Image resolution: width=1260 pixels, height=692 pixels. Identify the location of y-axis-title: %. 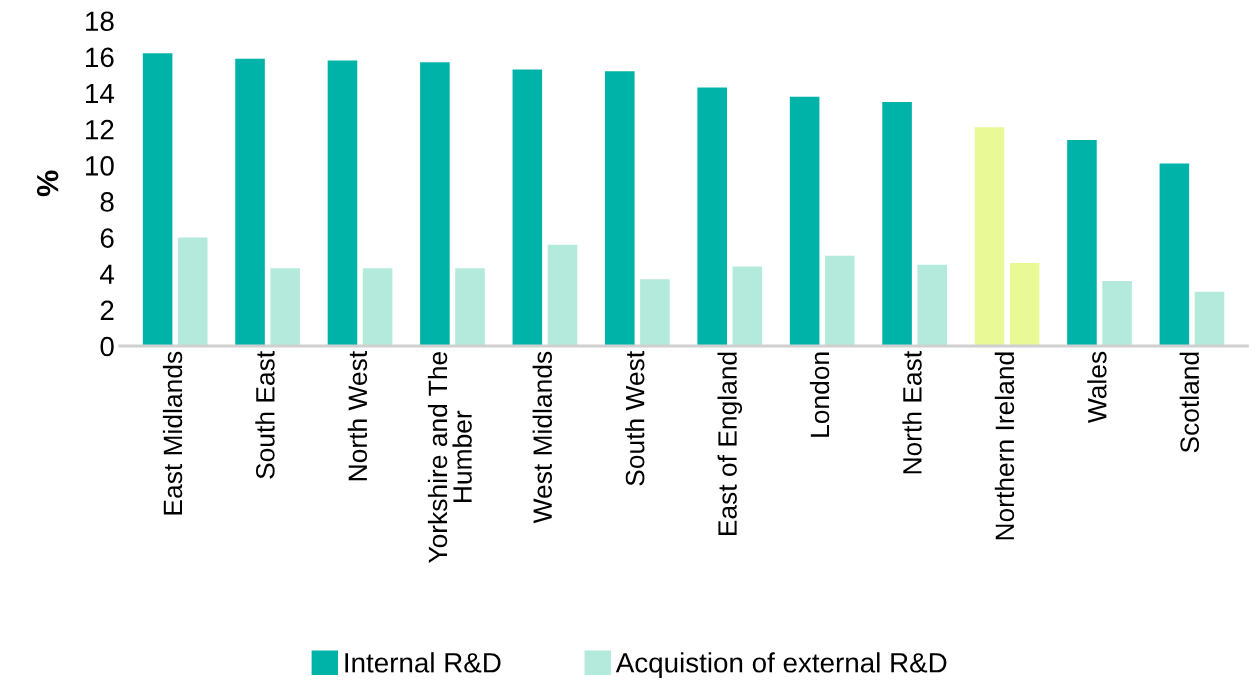
(47, 183).